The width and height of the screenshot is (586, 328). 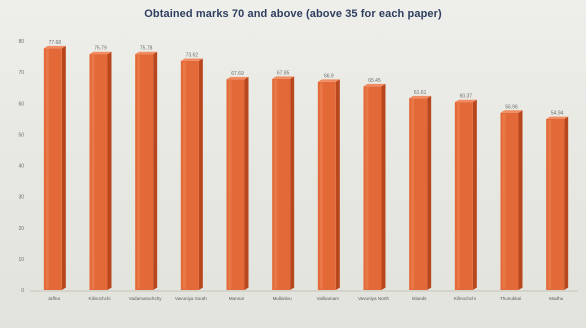 I want to click on category-label: Mullaitivu, so click(x=283, y=298).